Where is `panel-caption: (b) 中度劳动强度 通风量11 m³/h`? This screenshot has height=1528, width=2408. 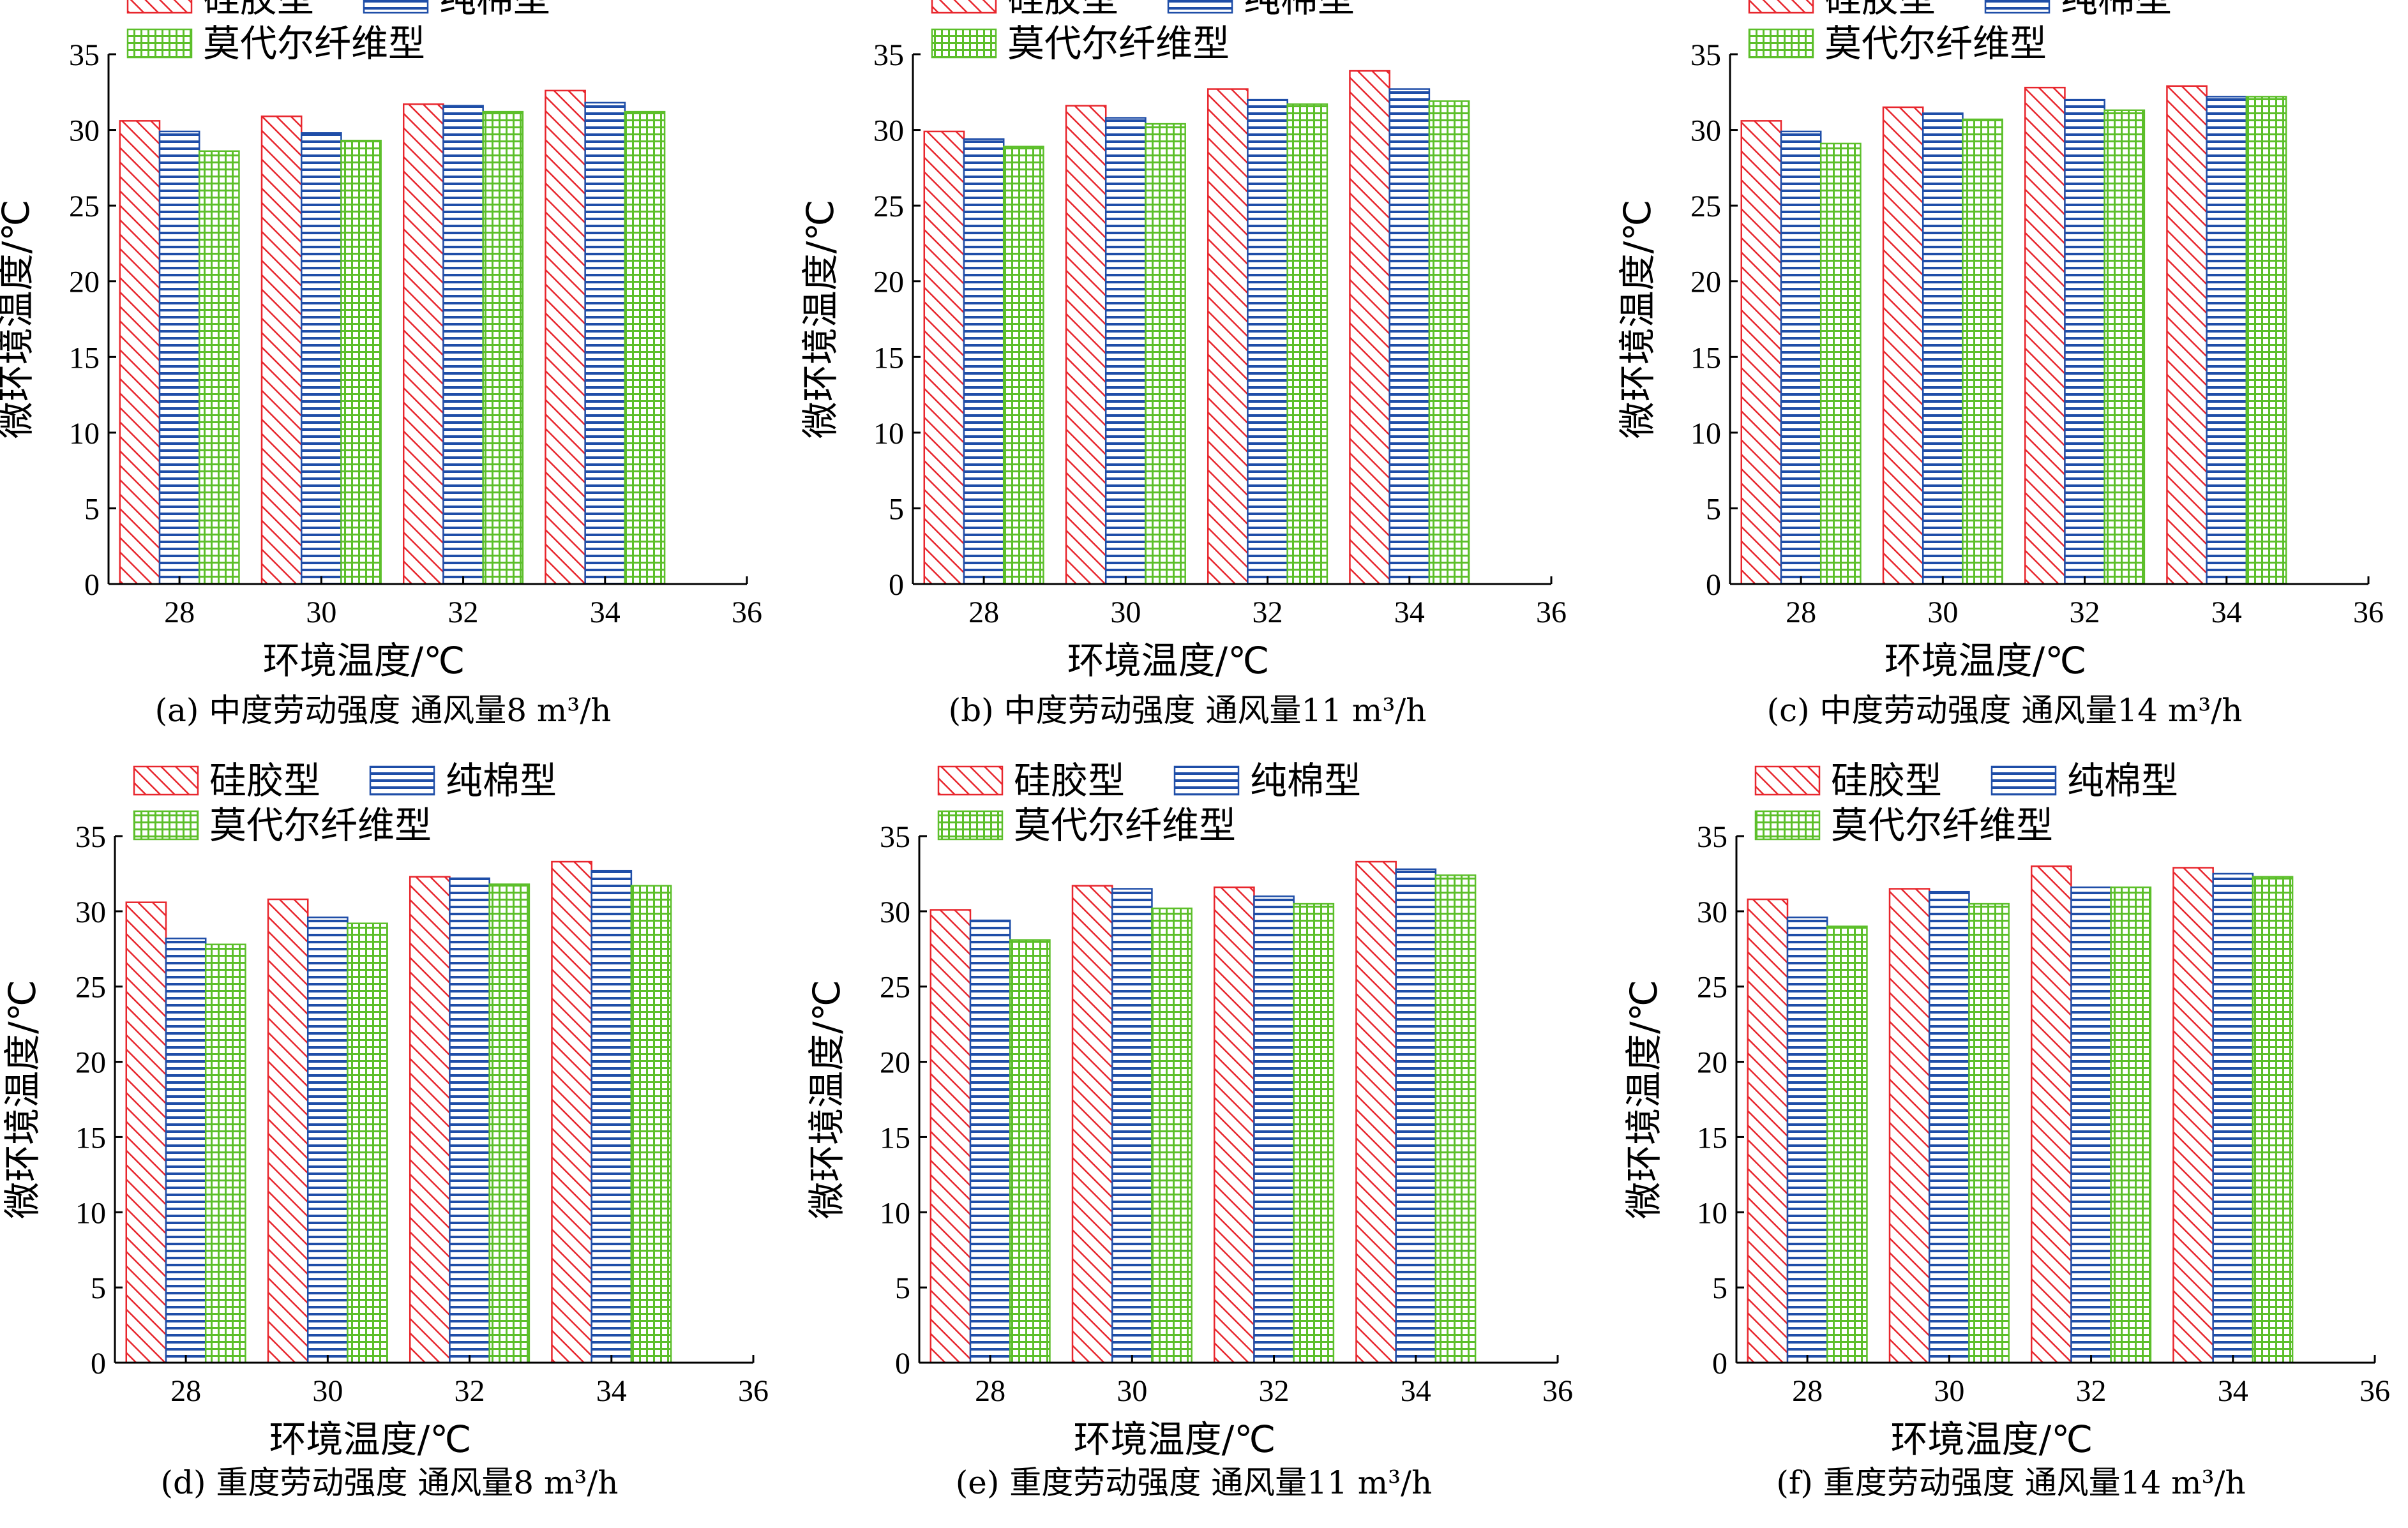 panel-caption: (b) 中度劳动强度 通风量11 m³/h is located at coordinates (1188, 710).